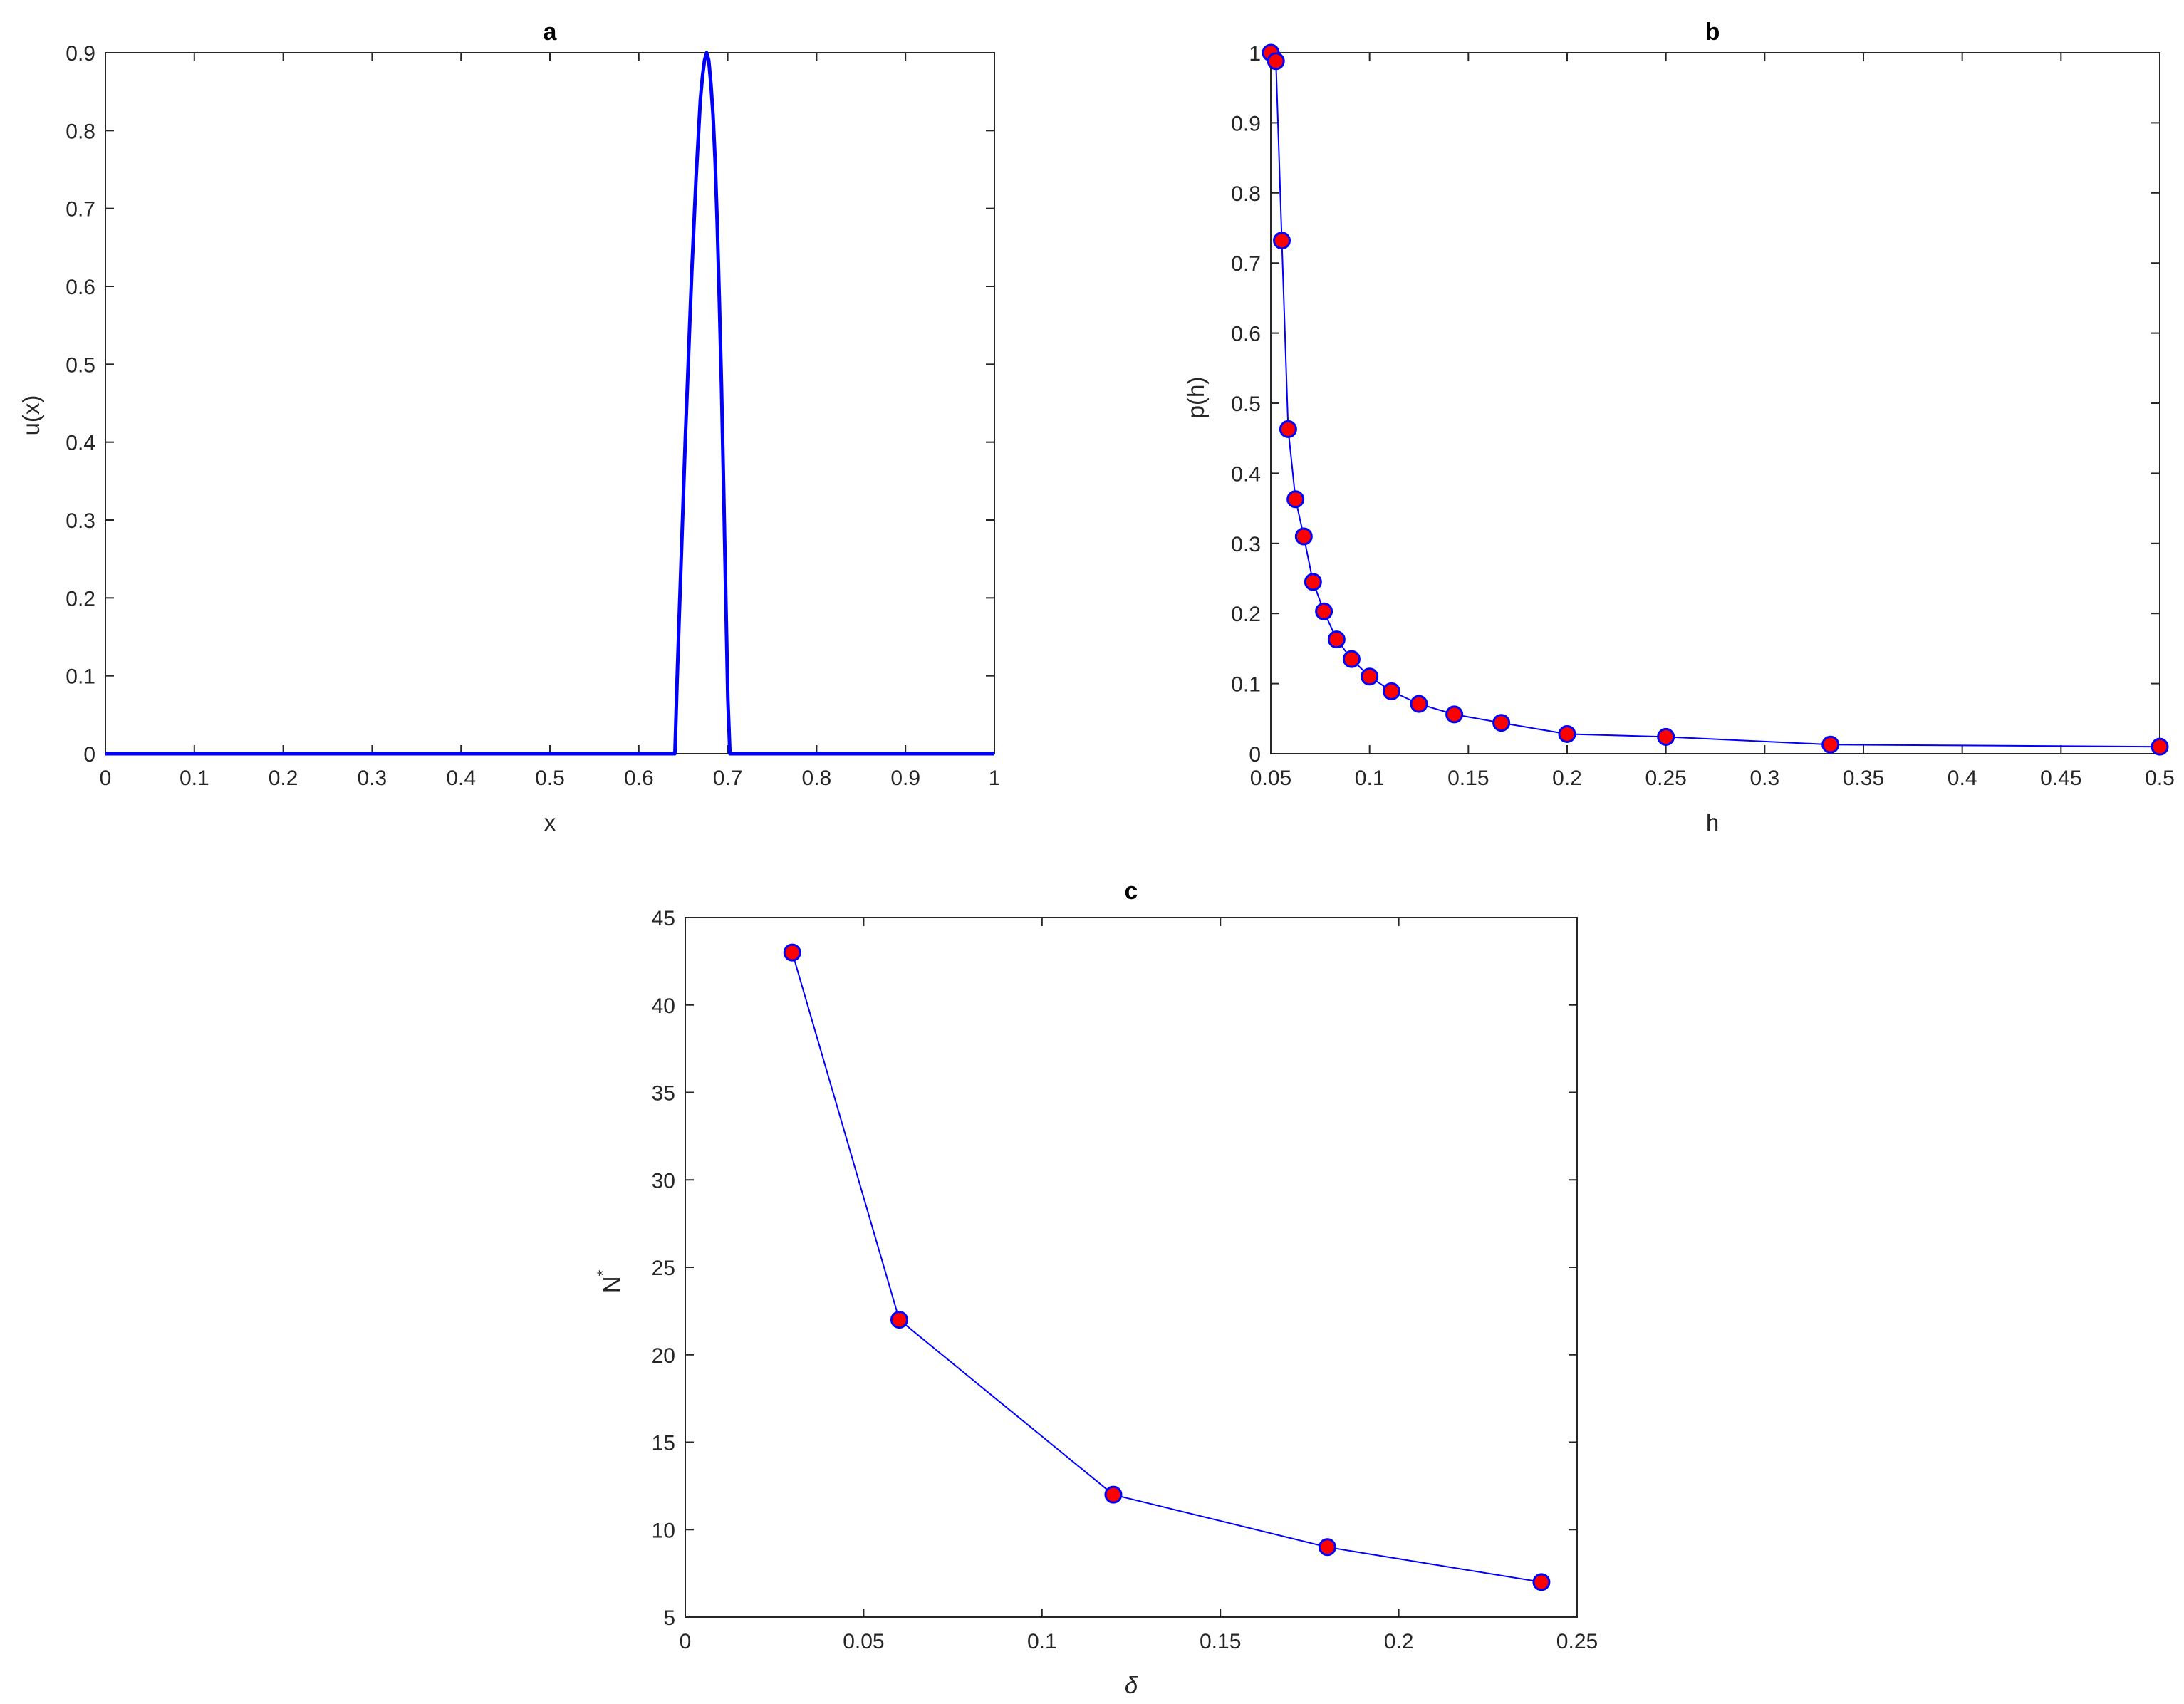 The width and height of the screenshot is (2184, 1704). I want to click on panel-c-x-tick-label: 0.2, so click(1399, 1641).